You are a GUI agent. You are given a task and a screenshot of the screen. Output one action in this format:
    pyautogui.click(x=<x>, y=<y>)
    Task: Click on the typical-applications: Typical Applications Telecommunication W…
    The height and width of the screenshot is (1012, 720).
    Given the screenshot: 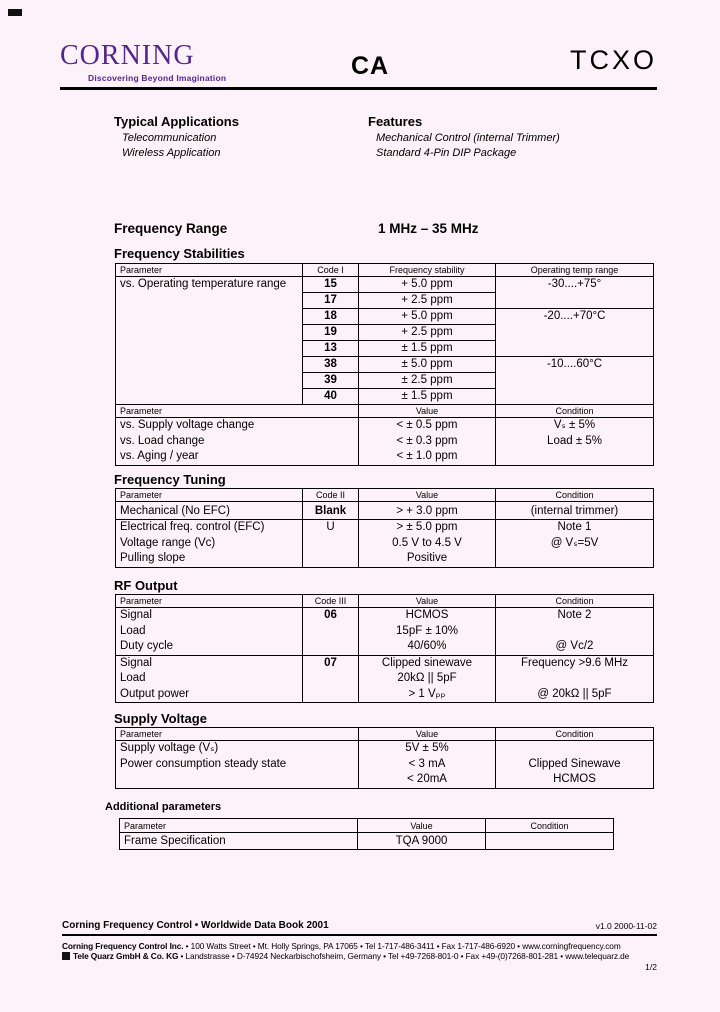 What is the action you would take?
    pyautogui.click(x=176, y=136)
    